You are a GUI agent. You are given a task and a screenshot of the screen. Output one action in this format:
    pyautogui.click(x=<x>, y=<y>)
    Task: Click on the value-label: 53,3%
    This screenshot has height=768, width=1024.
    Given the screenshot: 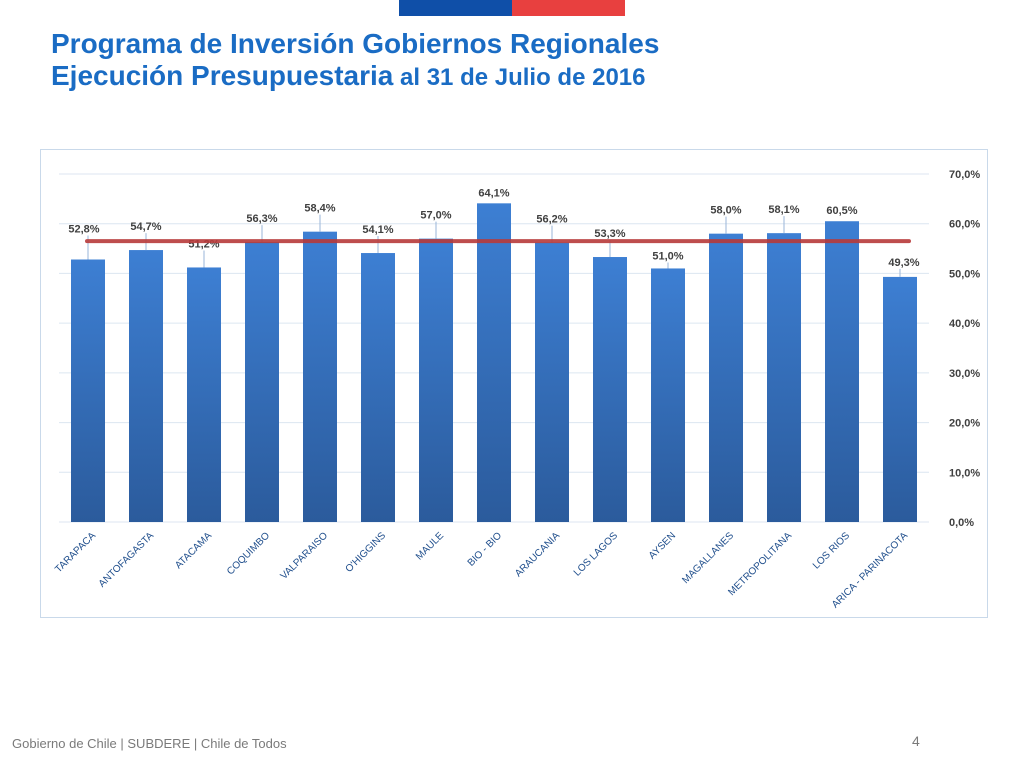 What is the action you would take?
    pyautogui.click(x=609, y=234)
    